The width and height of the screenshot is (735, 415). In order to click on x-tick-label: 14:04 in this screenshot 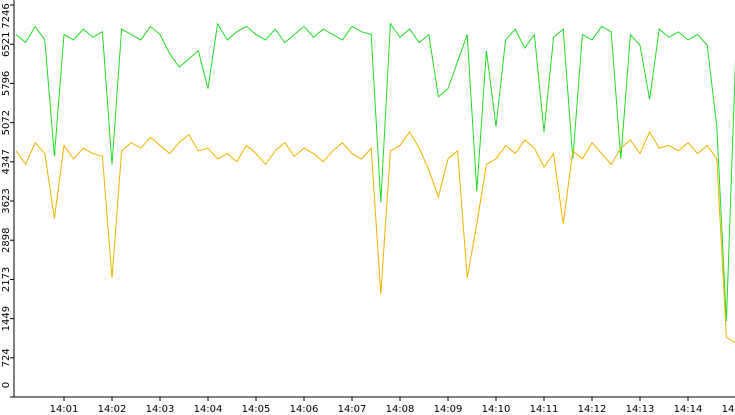, I will do `click(208, 409)`.